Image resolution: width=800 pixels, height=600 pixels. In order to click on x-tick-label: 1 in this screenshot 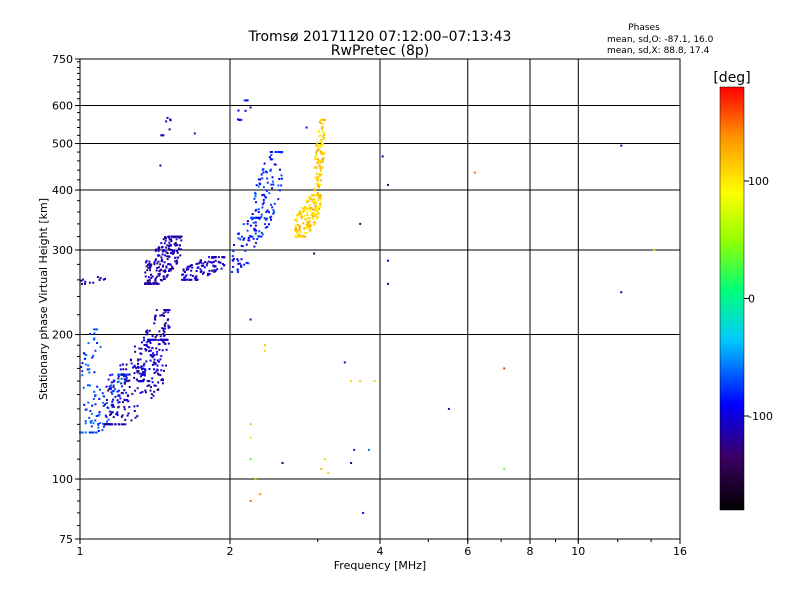, I will do `click(80, 551)`.